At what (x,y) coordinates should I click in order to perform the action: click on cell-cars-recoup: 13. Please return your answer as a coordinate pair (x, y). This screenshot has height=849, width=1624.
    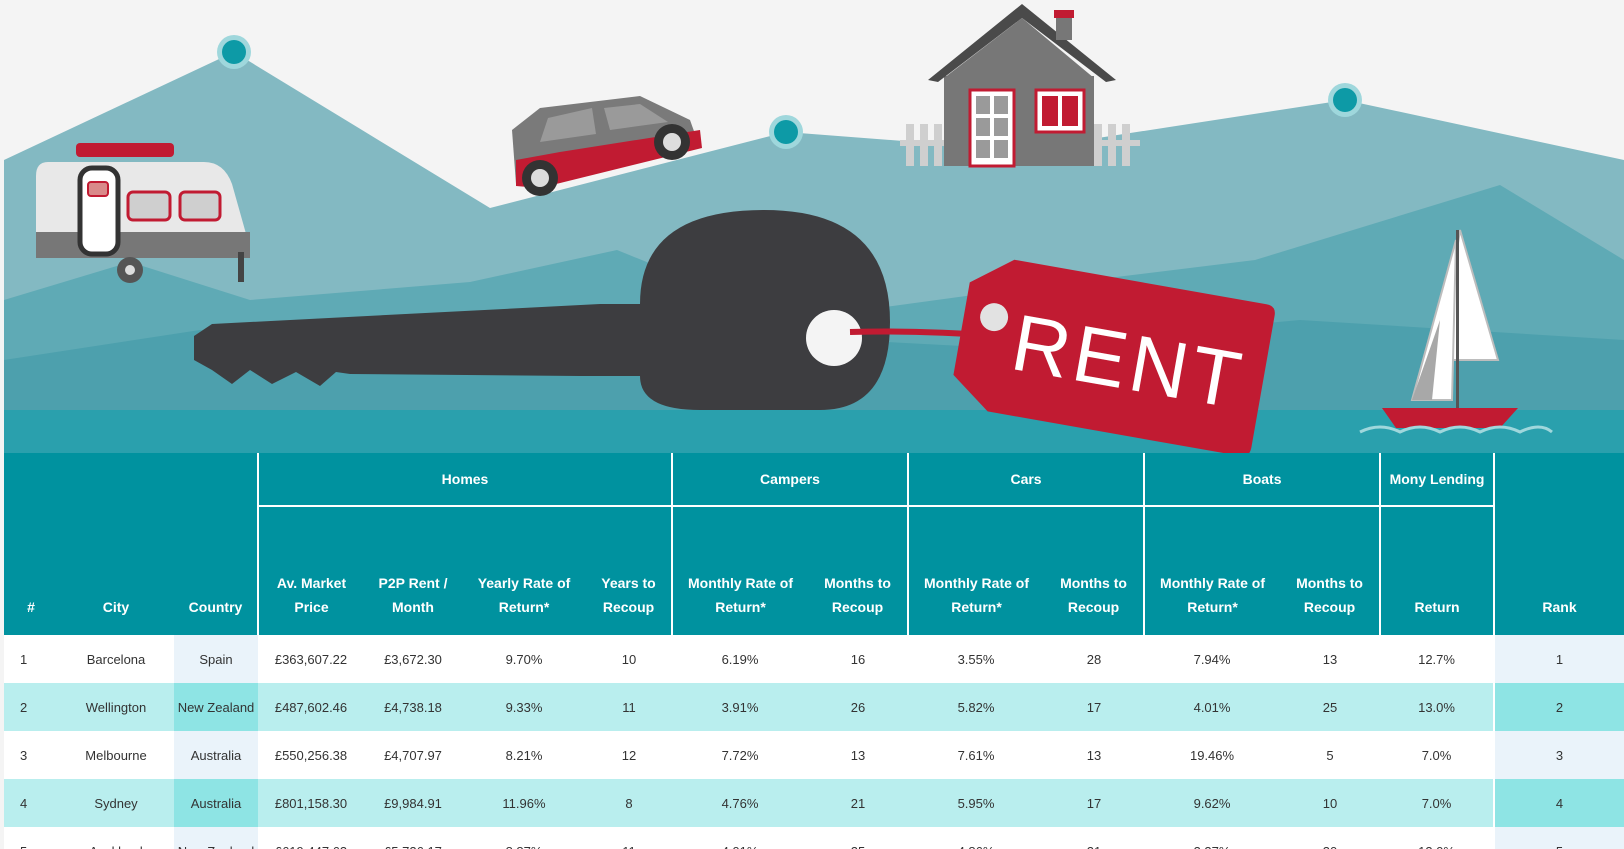
    Looking at the image, I should click on (1094, 755).